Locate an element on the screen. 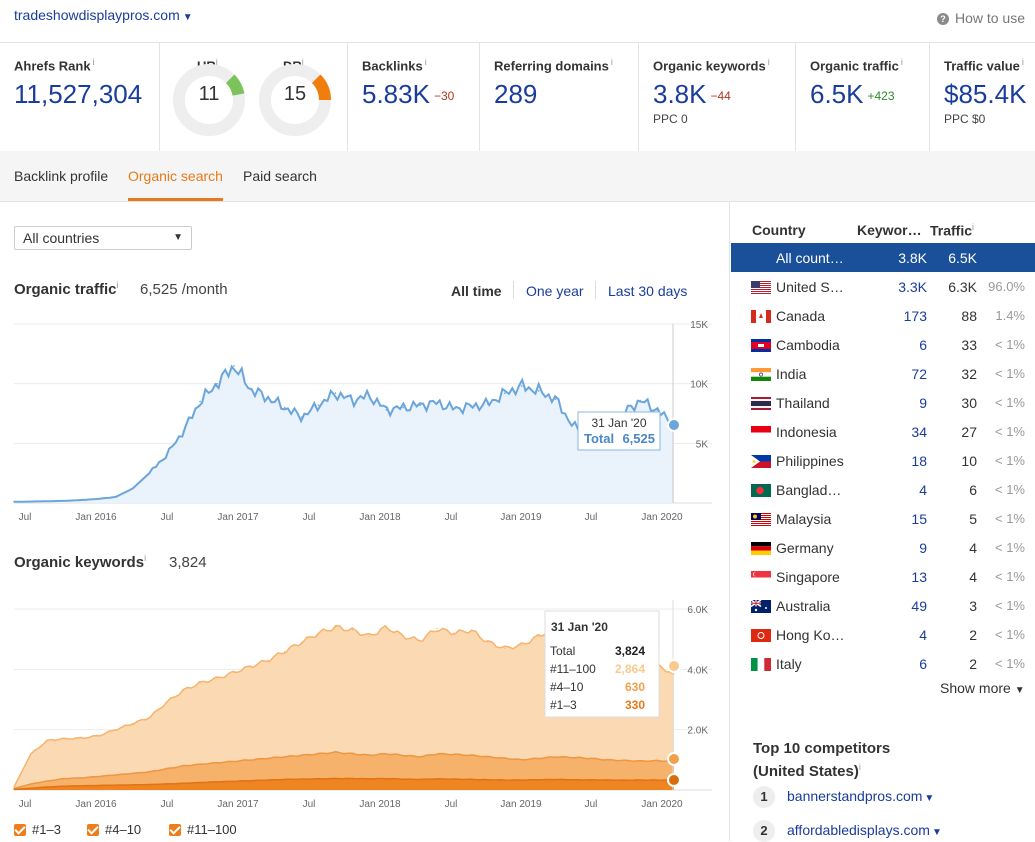  period-last-30-days: Last 30 days is located at coordinates (648, 291).